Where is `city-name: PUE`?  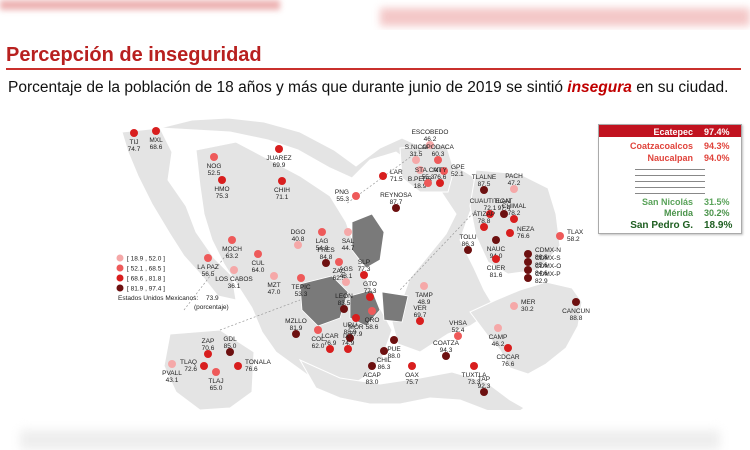 city-name: PUE is located at coordinates (394, 349).